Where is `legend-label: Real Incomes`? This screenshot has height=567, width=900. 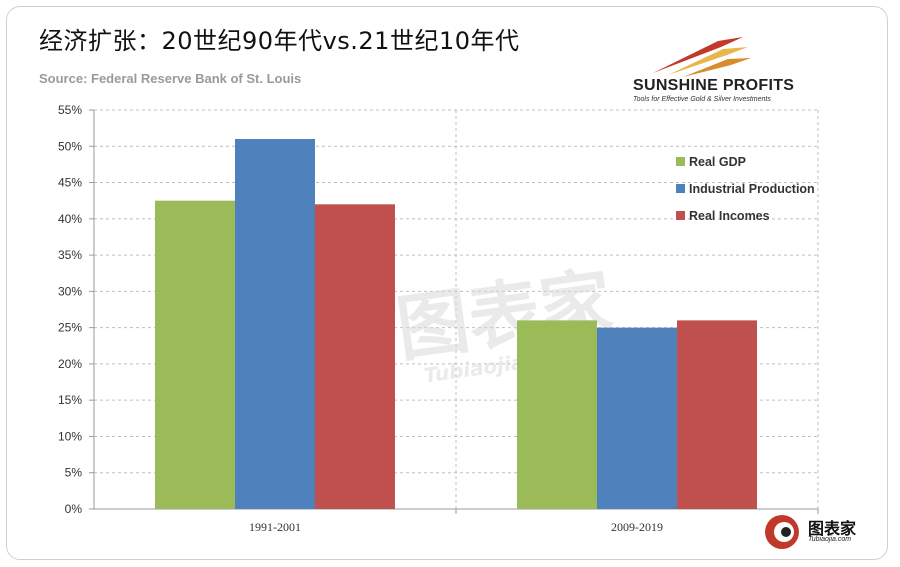 legend-label: Real Incomes is located at coordinates (729, 216).